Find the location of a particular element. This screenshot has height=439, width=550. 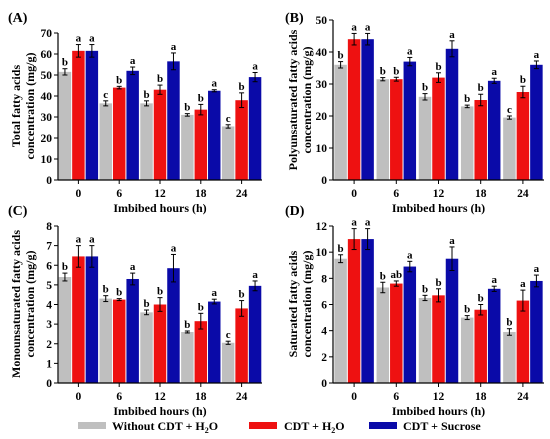

x-tick-label: 24 is located at coordinates (523, 194).